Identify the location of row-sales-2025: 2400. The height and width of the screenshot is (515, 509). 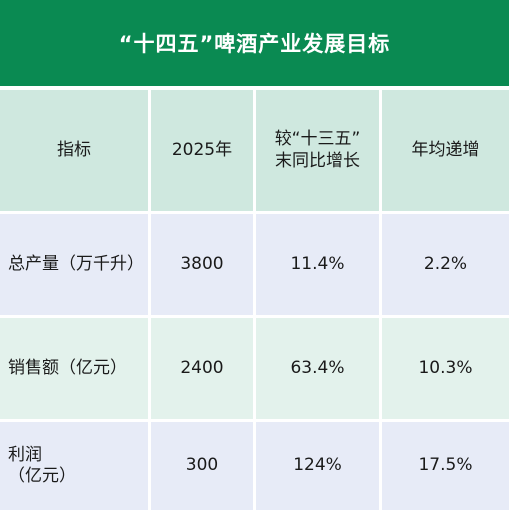
(203, 370).